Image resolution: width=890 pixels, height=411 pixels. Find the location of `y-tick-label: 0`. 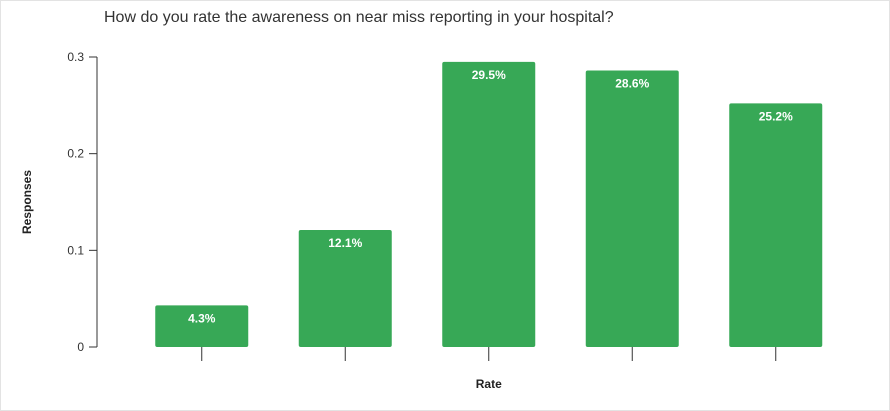

y-tick-label: 0 is located at coordinates (80, 347).